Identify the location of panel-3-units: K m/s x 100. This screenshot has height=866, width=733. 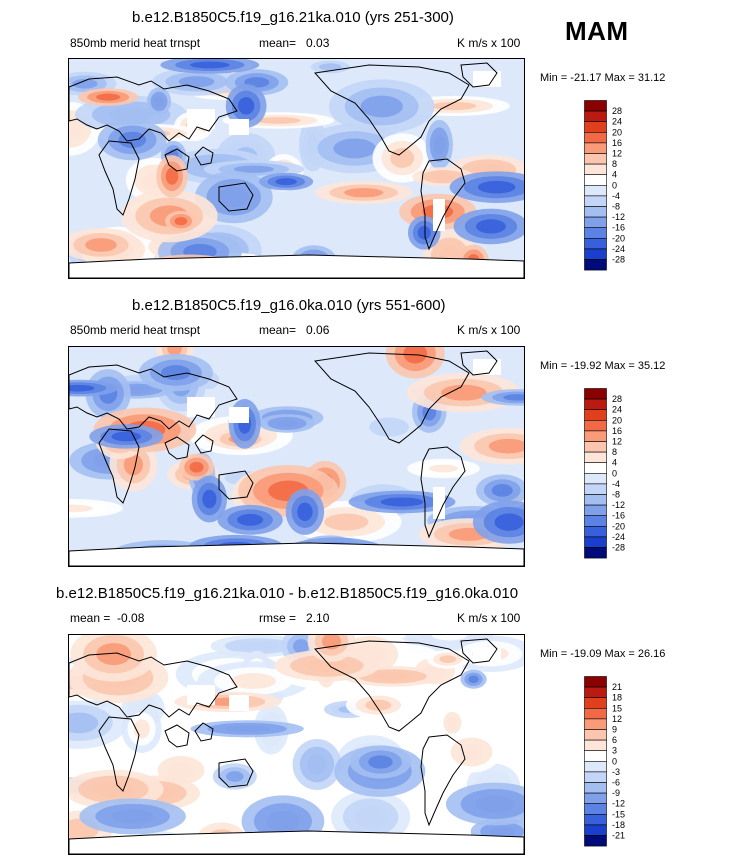
(489, 618).